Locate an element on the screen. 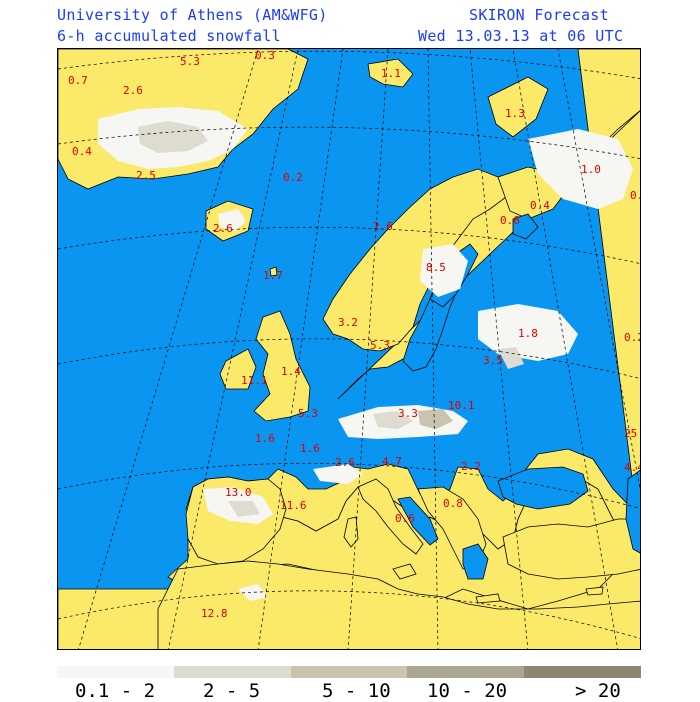 Image resolution: width=700 pixels, height=702 pixels. legend-label-2-5: 2 - 5 is located at coordinates (232, 691).